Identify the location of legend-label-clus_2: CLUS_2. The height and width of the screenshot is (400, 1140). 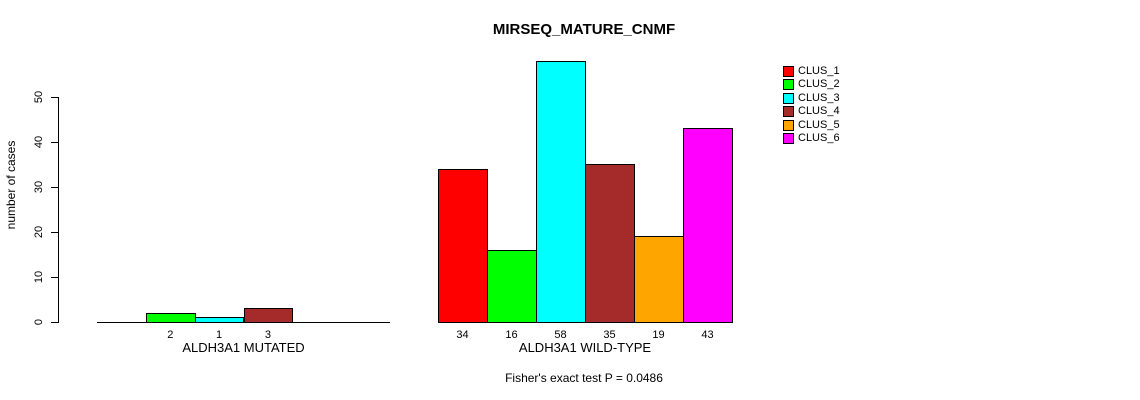
(819, 84).